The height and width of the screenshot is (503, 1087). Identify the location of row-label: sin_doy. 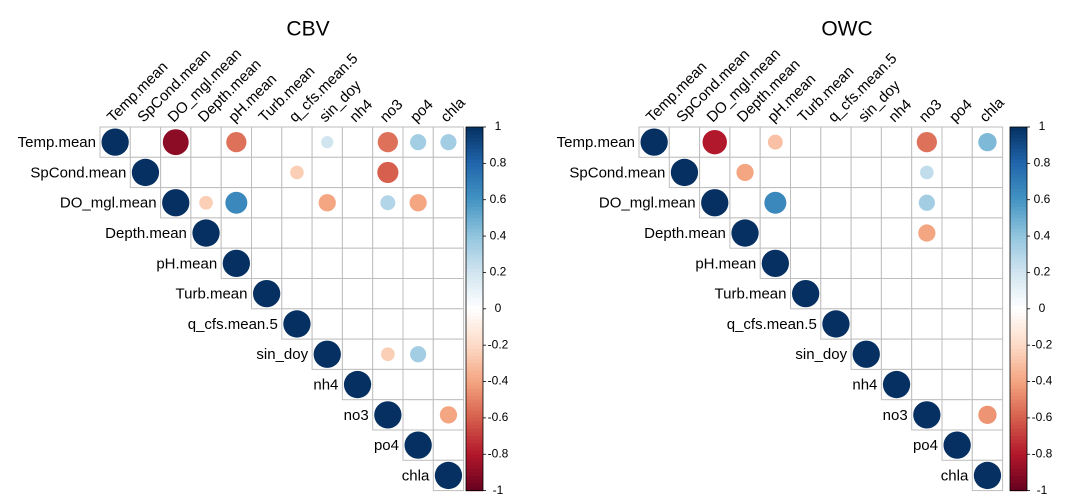
(282, 354).